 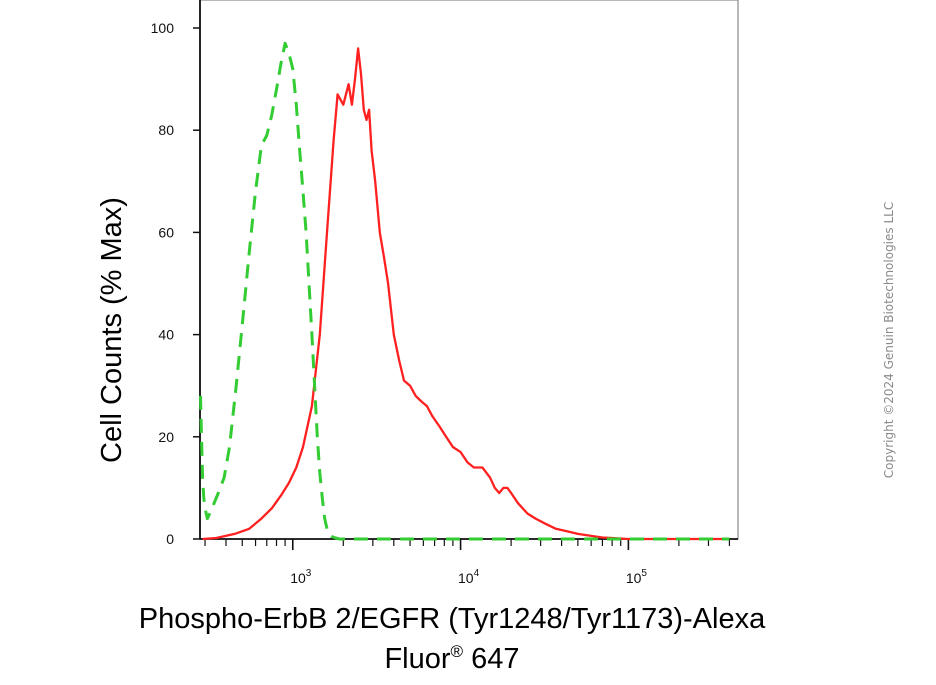 I want to click on y-ticks: 0 20 40 60 80 100, so click(x=175, y=283).